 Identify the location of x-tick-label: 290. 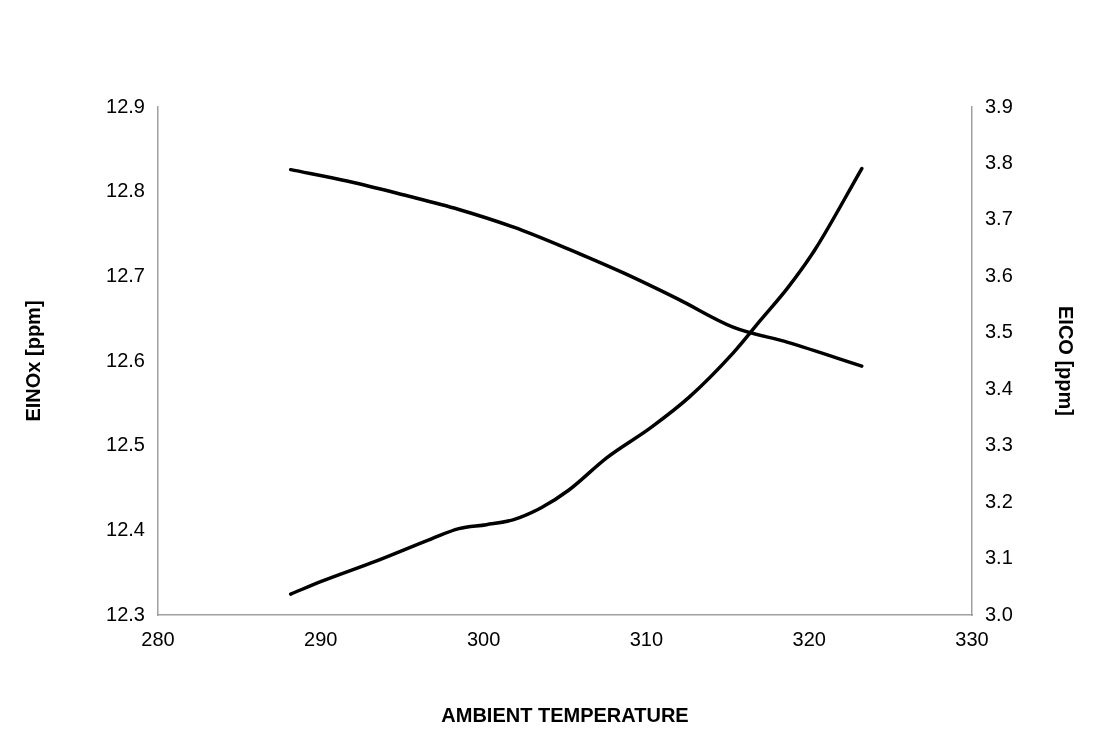
(321, 638).